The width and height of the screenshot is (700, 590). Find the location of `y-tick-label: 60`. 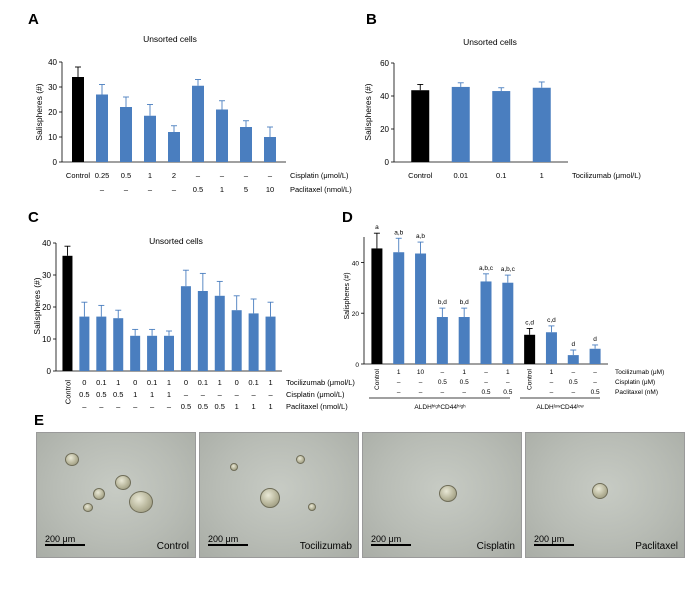

y-tick-label: 60 is located at coordinates (384, 63).